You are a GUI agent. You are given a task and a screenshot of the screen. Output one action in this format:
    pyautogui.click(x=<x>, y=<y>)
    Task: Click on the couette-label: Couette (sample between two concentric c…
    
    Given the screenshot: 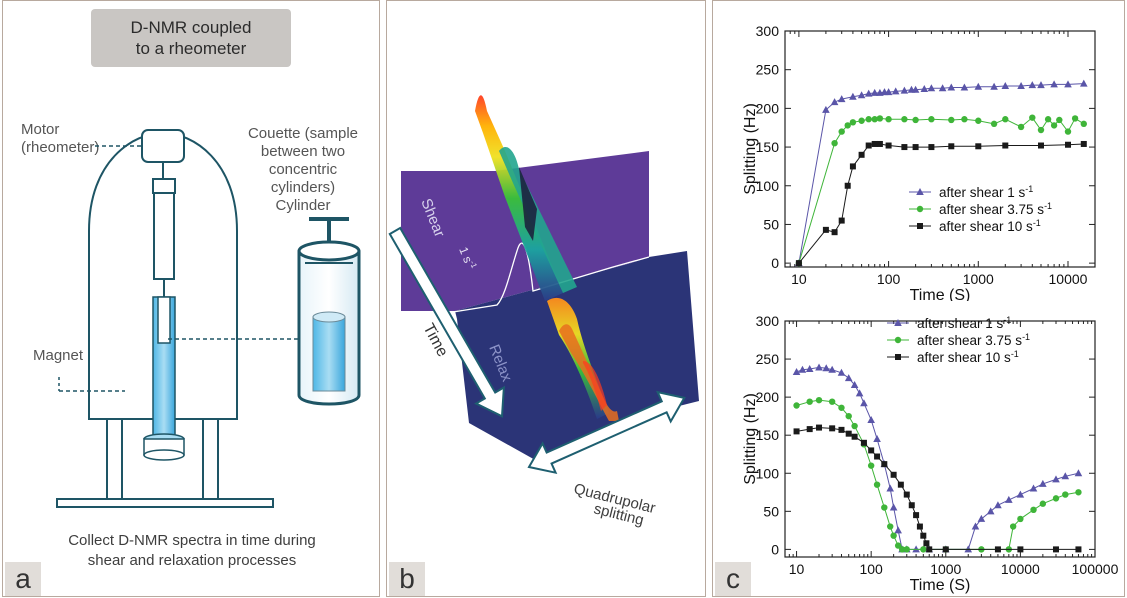 What is the action you would take?
    pyautogui.click(x=303, y=170)
    